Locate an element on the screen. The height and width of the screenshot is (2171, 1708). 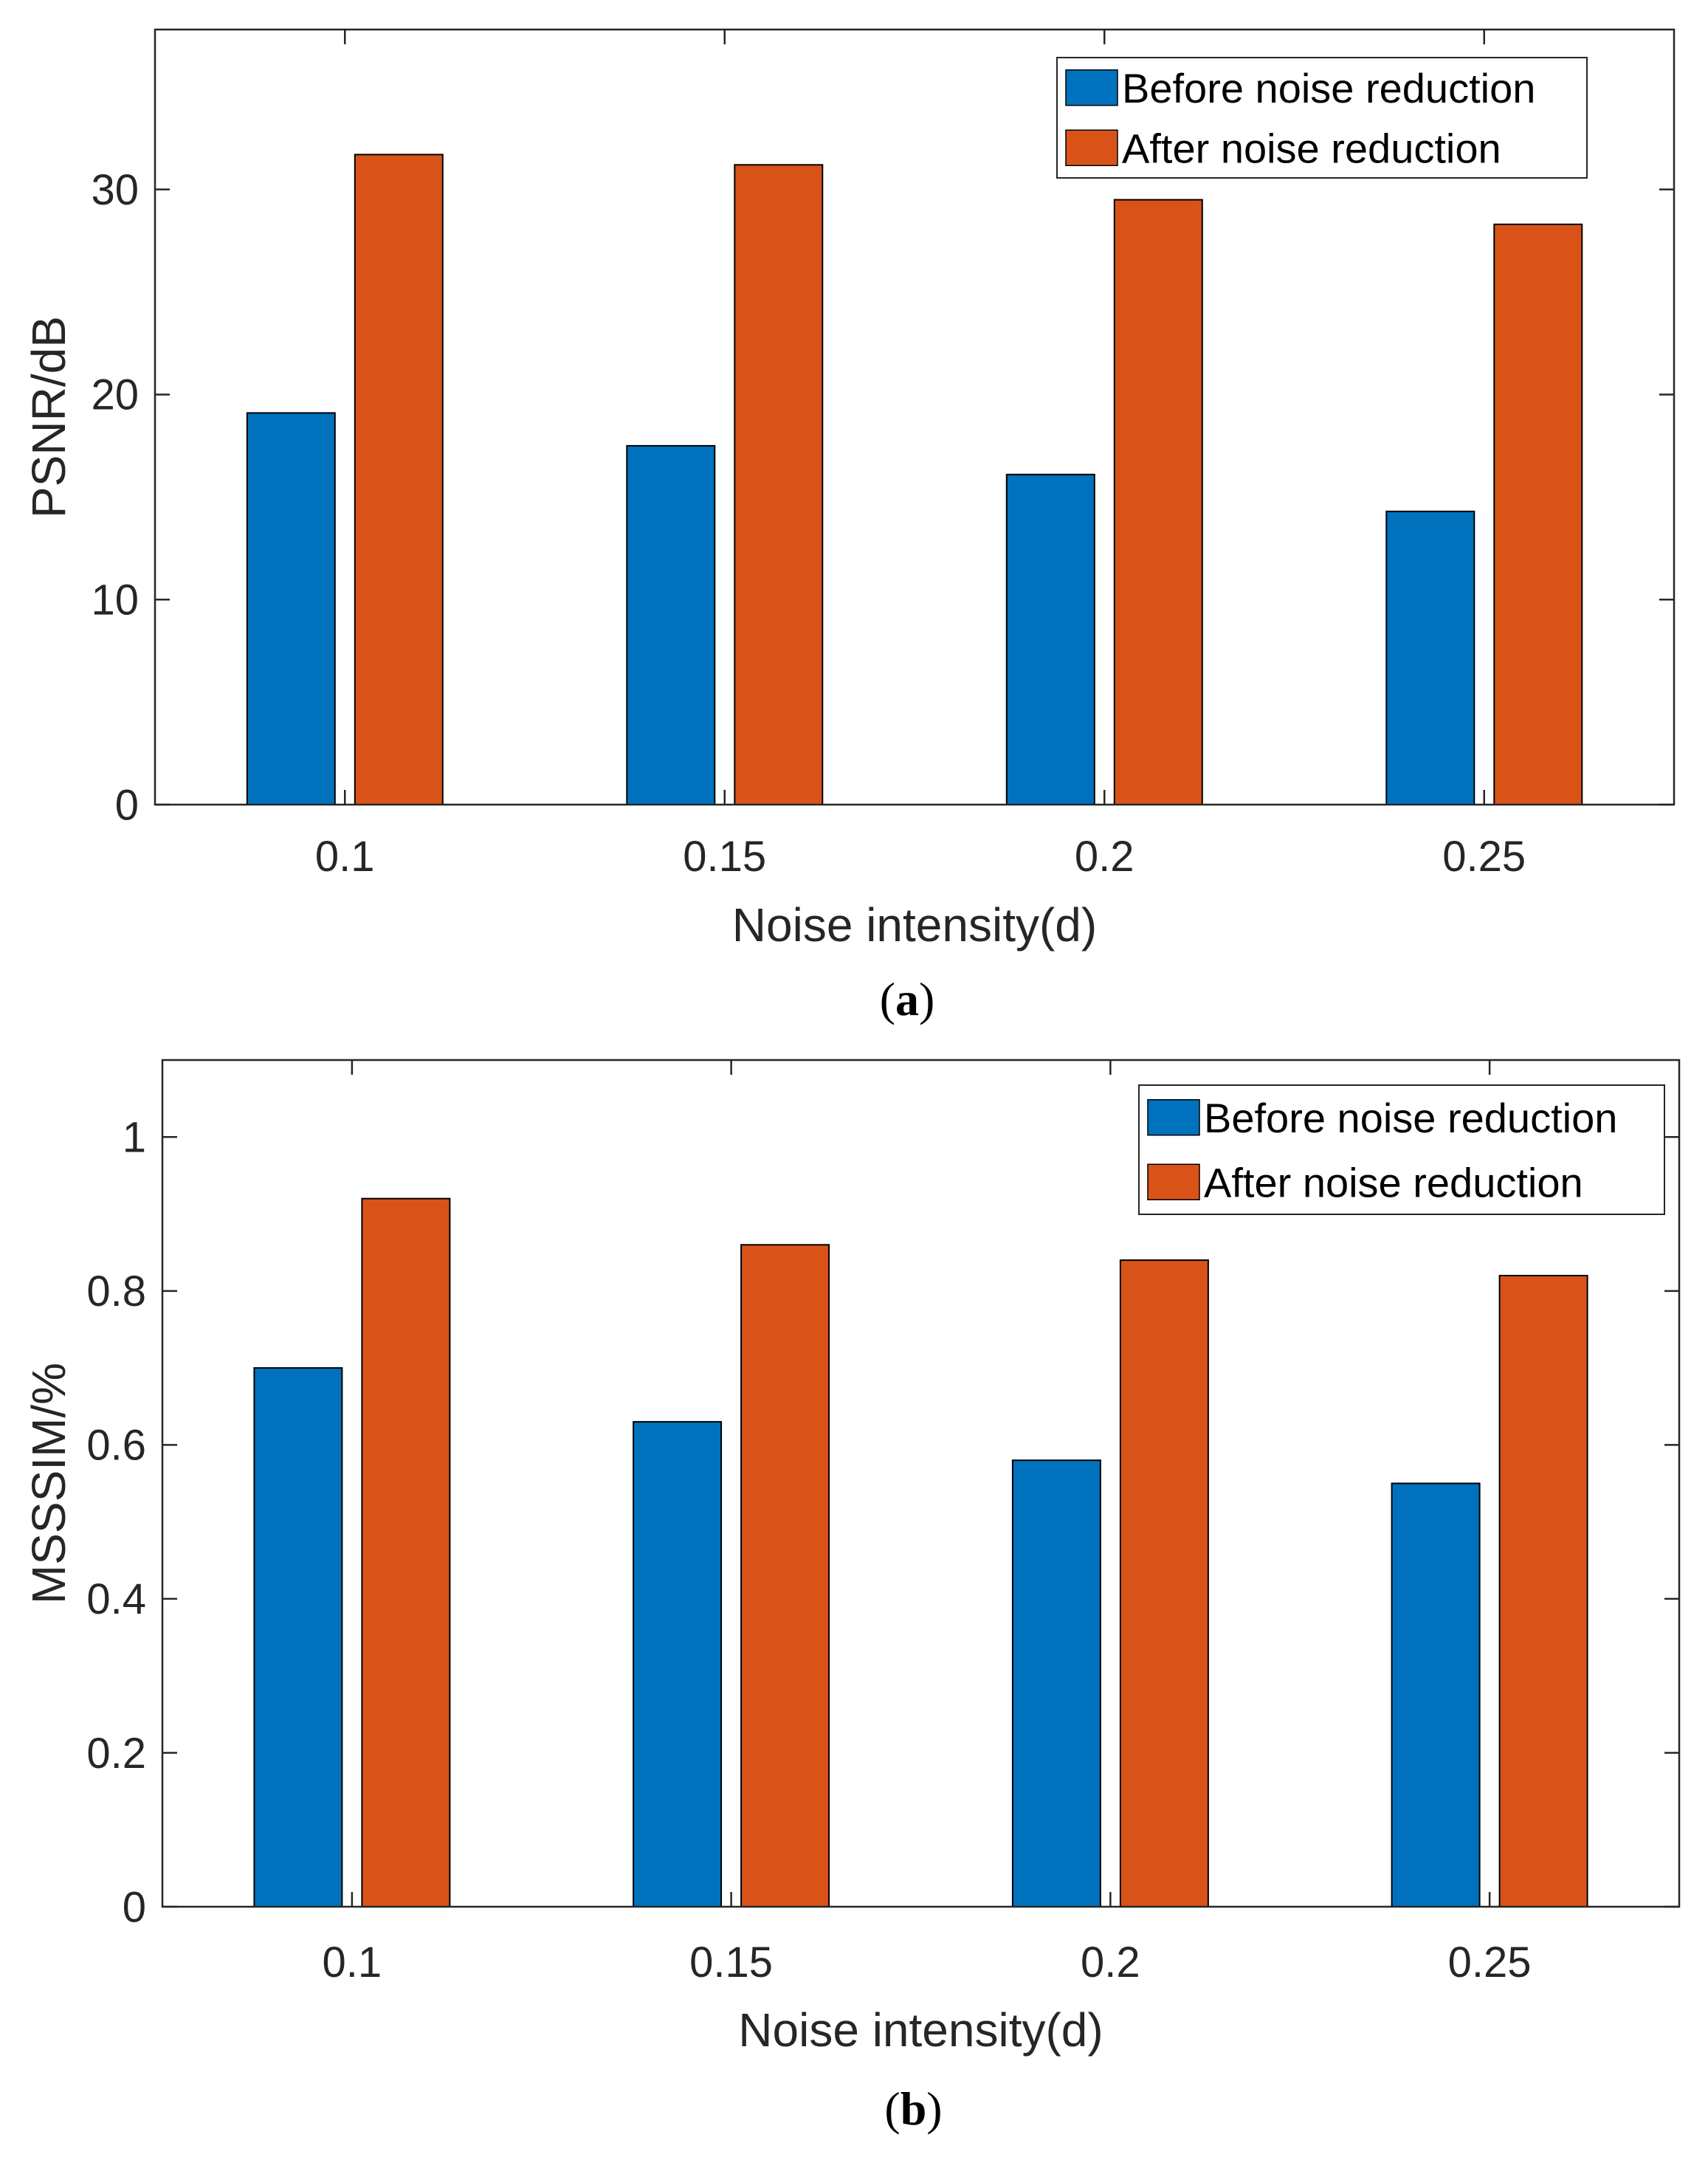
y-tick-label: 1 is located at coordinates (134, 1138).